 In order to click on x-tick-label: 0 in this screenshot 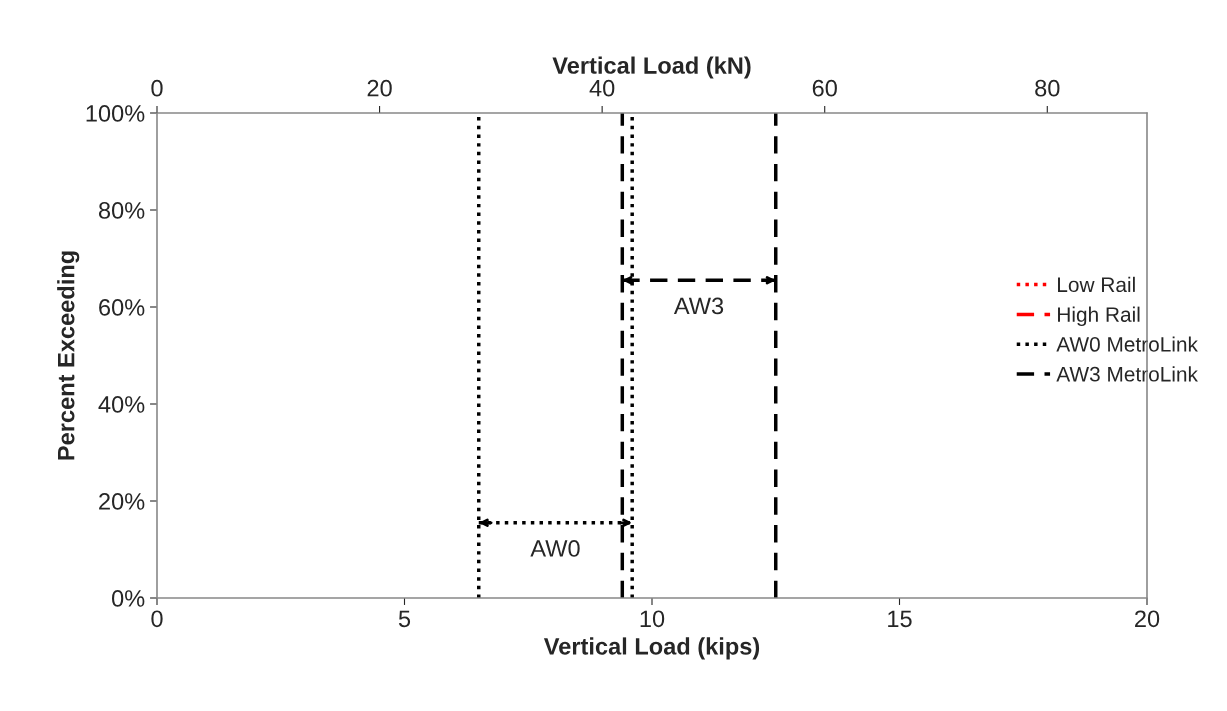, I will do `click(157, 619)`.